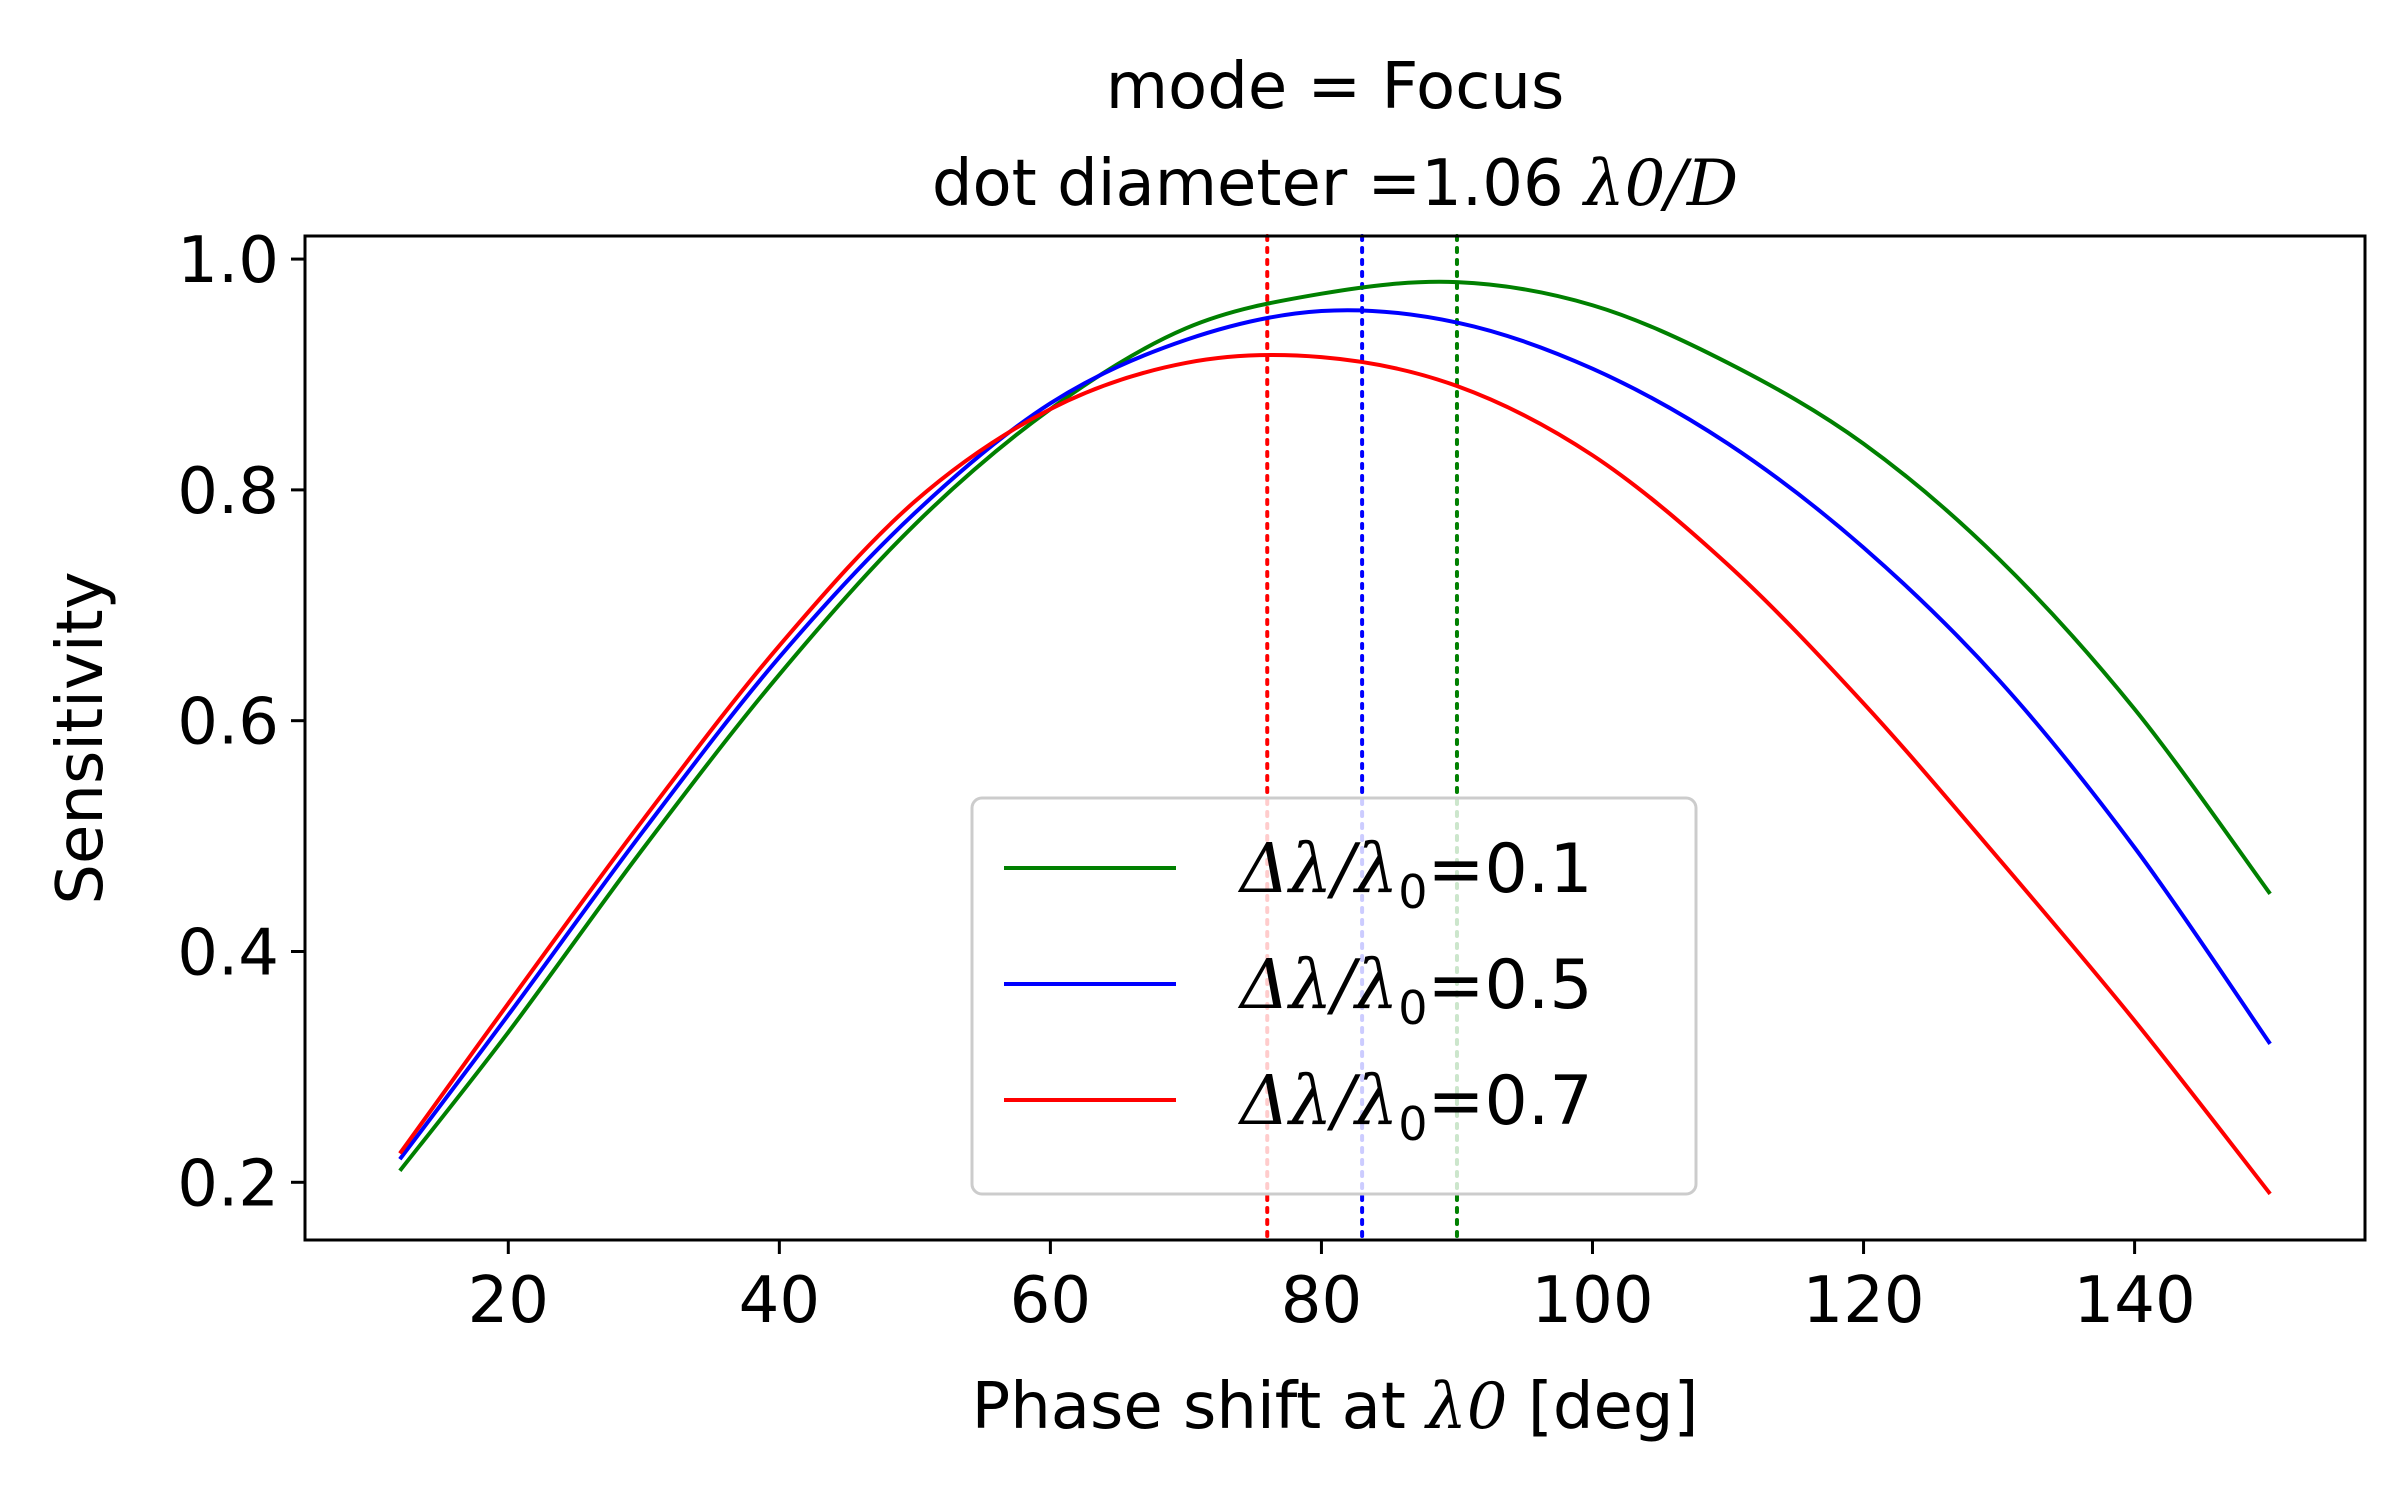 The image size is (2400, 1500). I want to click on legend-box, so click(1334, 996).